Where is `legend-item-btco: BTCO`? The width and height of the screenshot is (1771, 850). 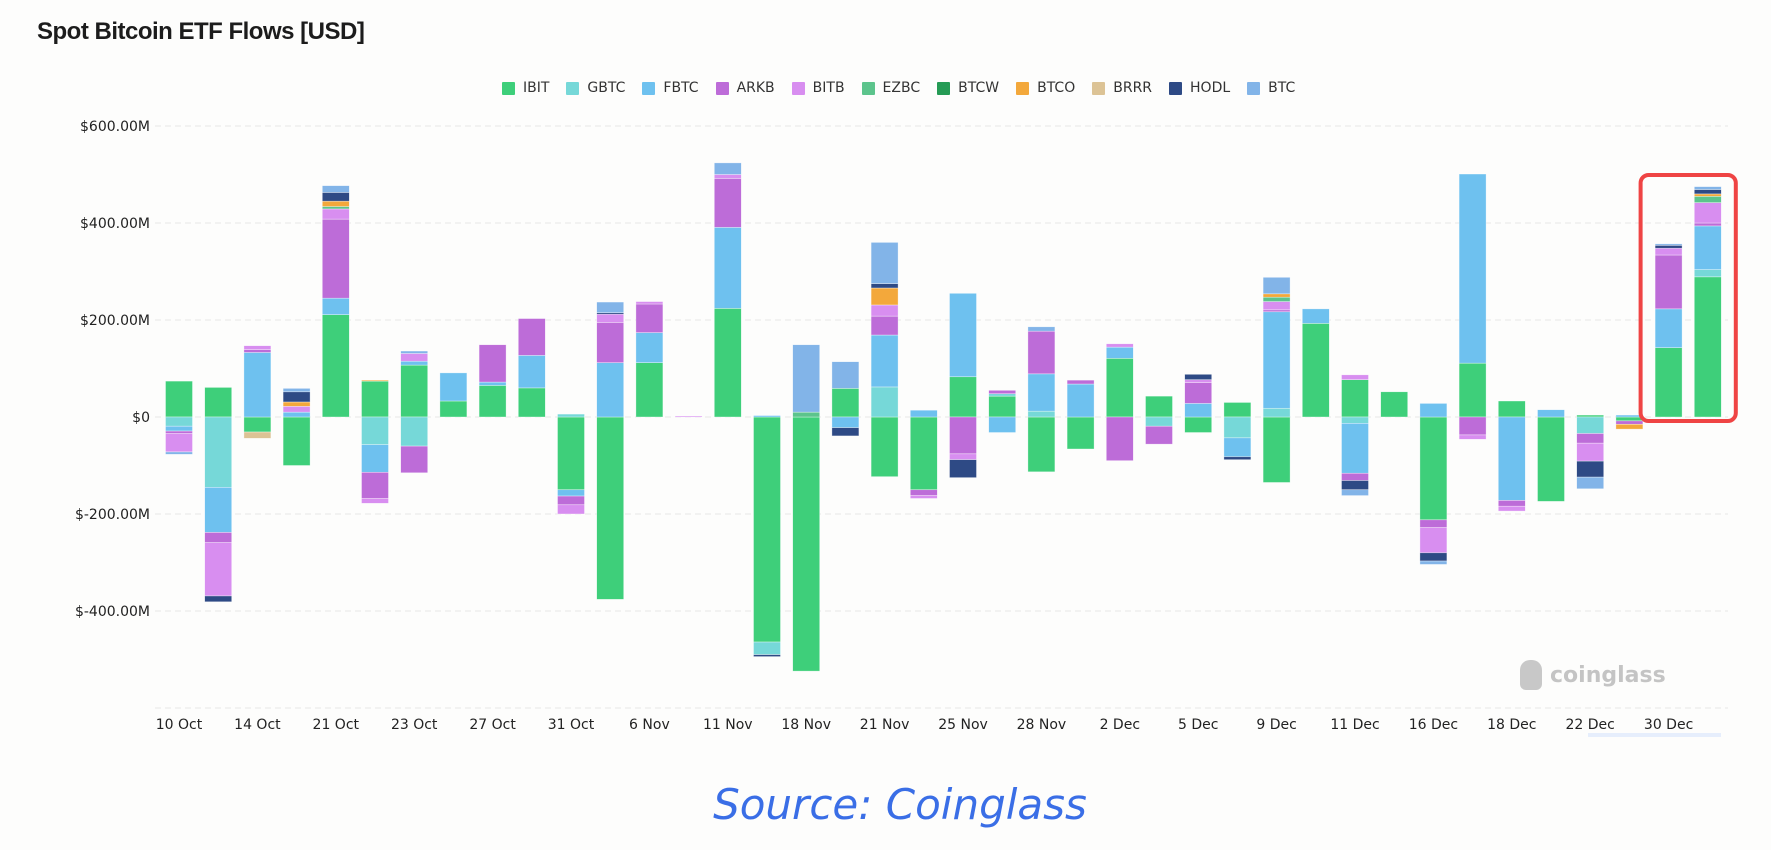
legend-item-btco: BTCO is located at coordinates (1045, 88).